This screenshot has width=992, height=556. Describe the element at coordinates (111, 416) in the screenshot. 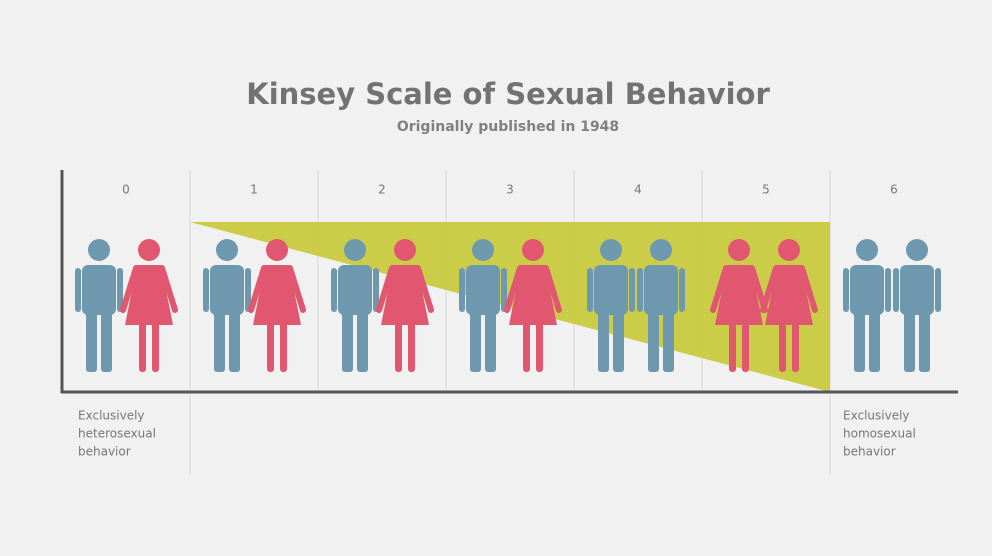

I see `left-note: Exclusively` at that location.